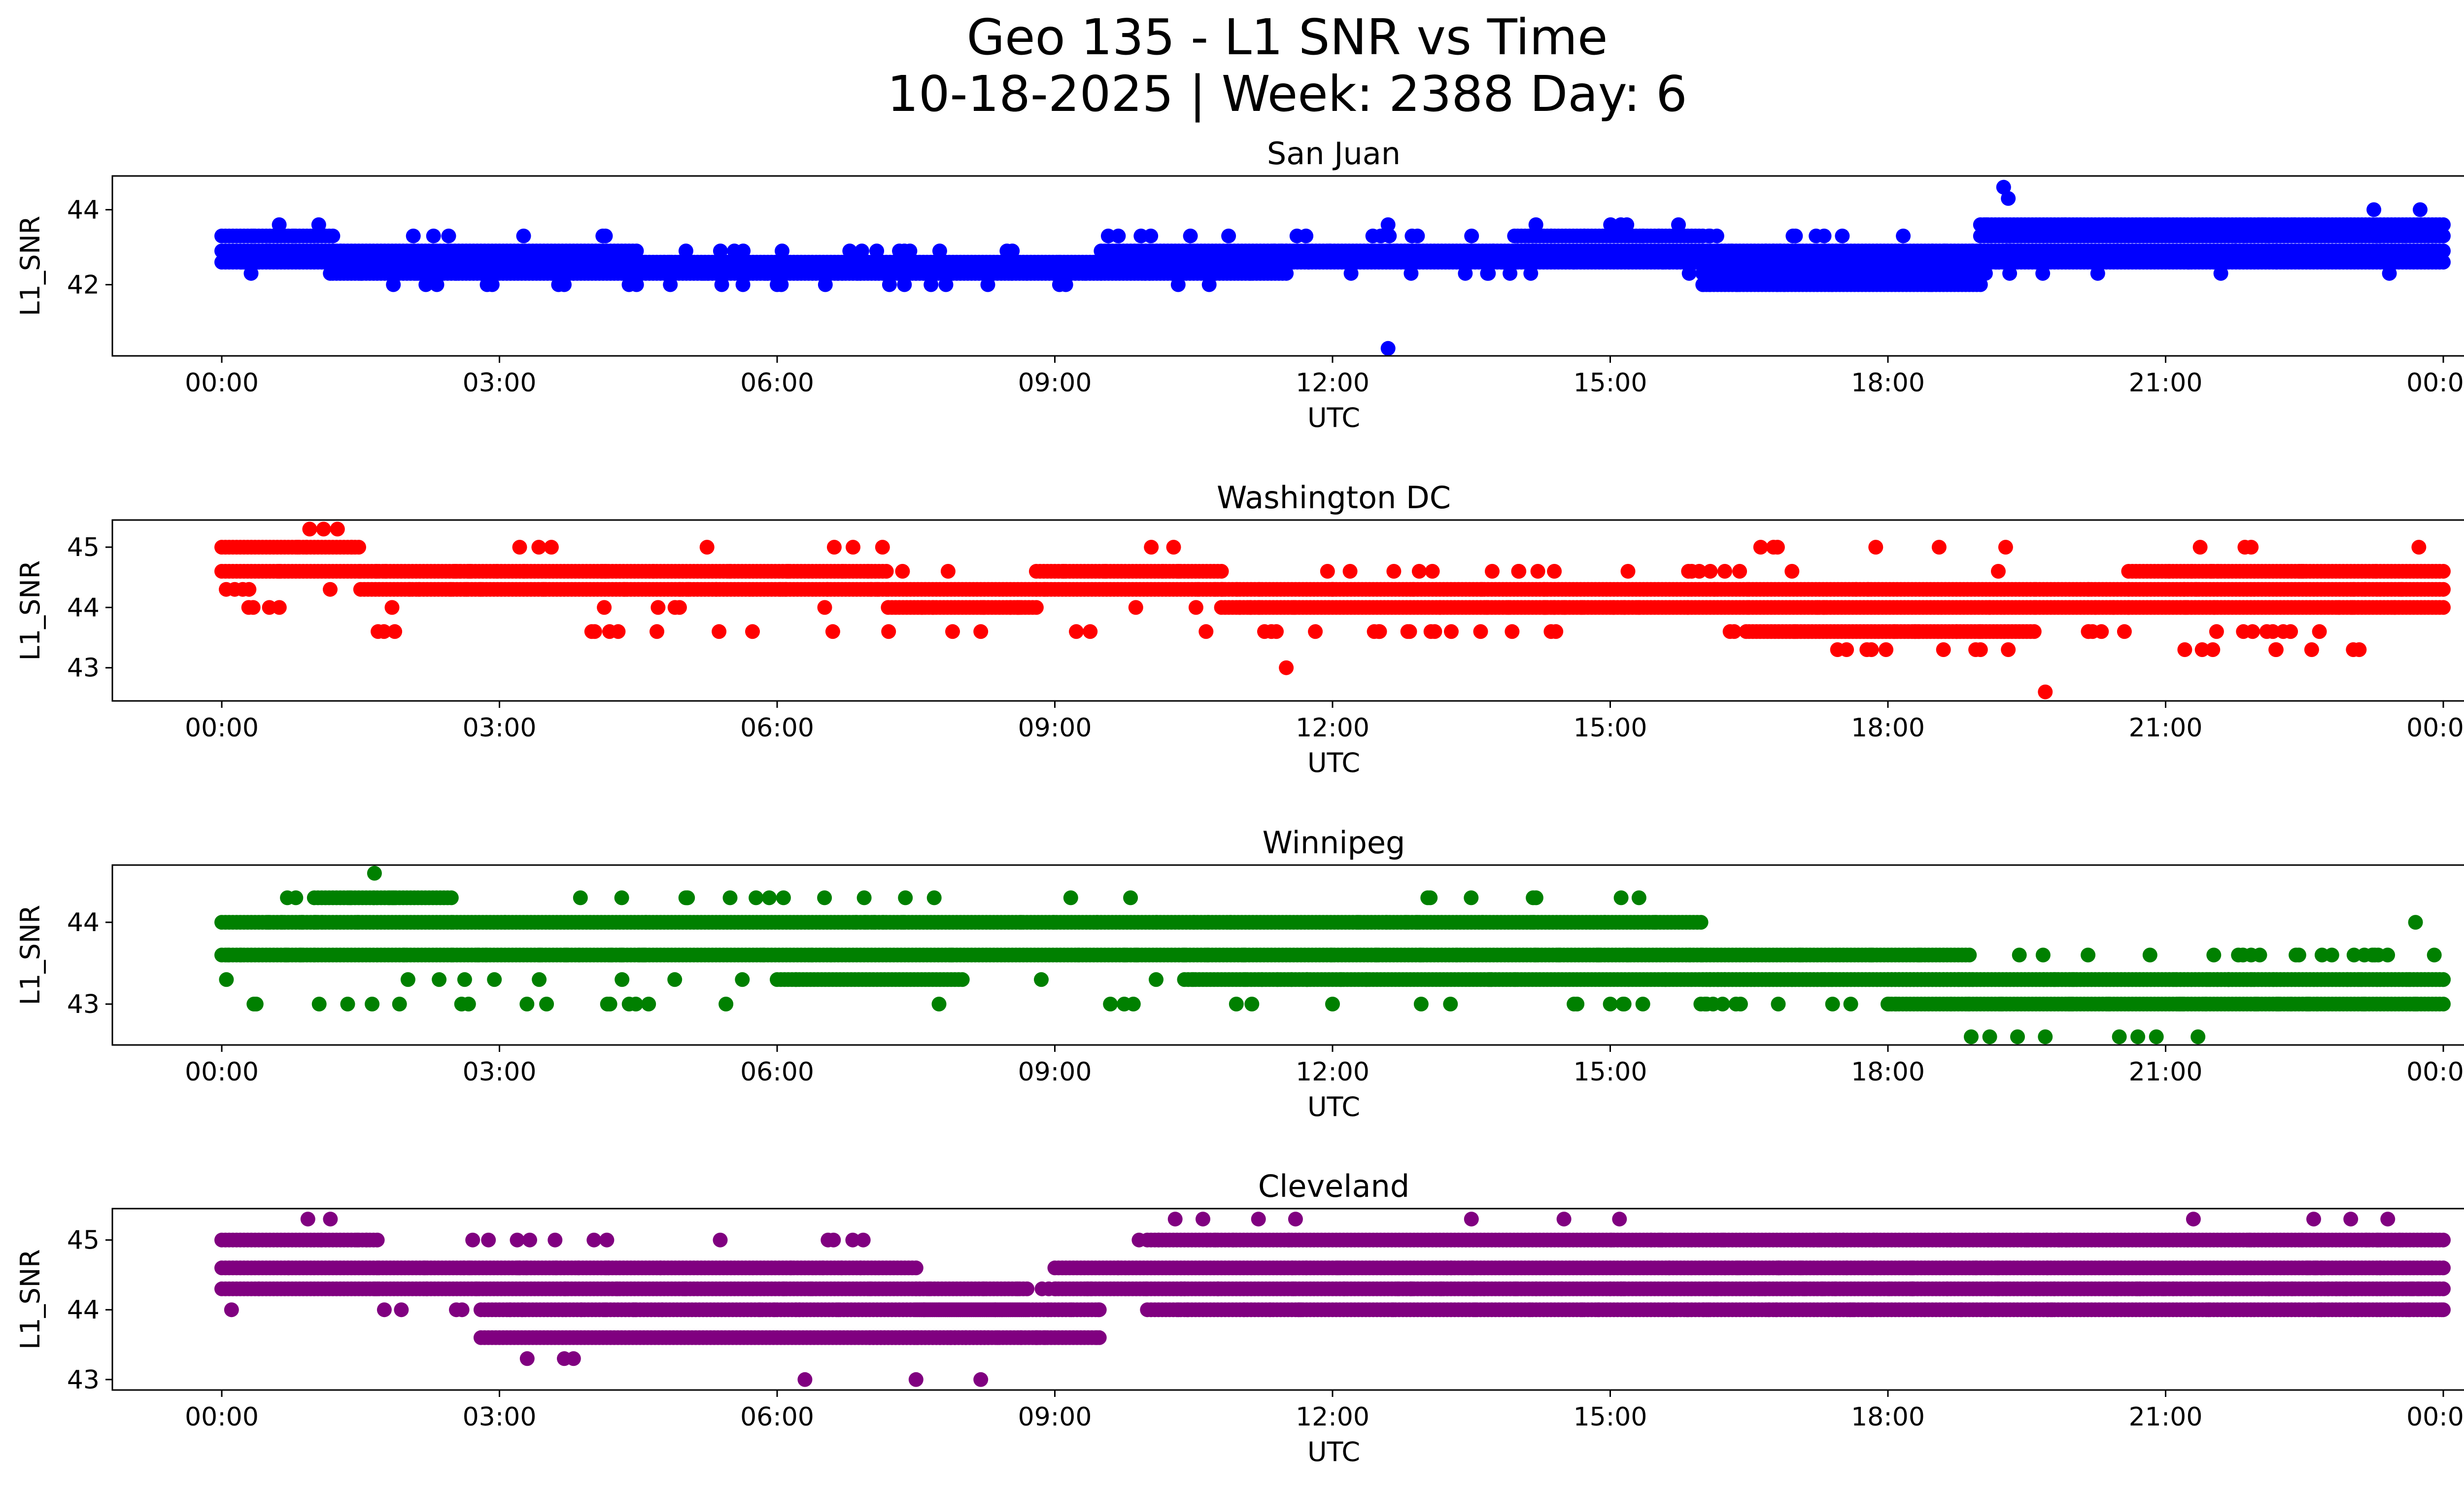  What do you see at coordinates (1888, 728) in the screenshot?
I see `x-tick-label: 18:00` at bounding box center [1888, 728].